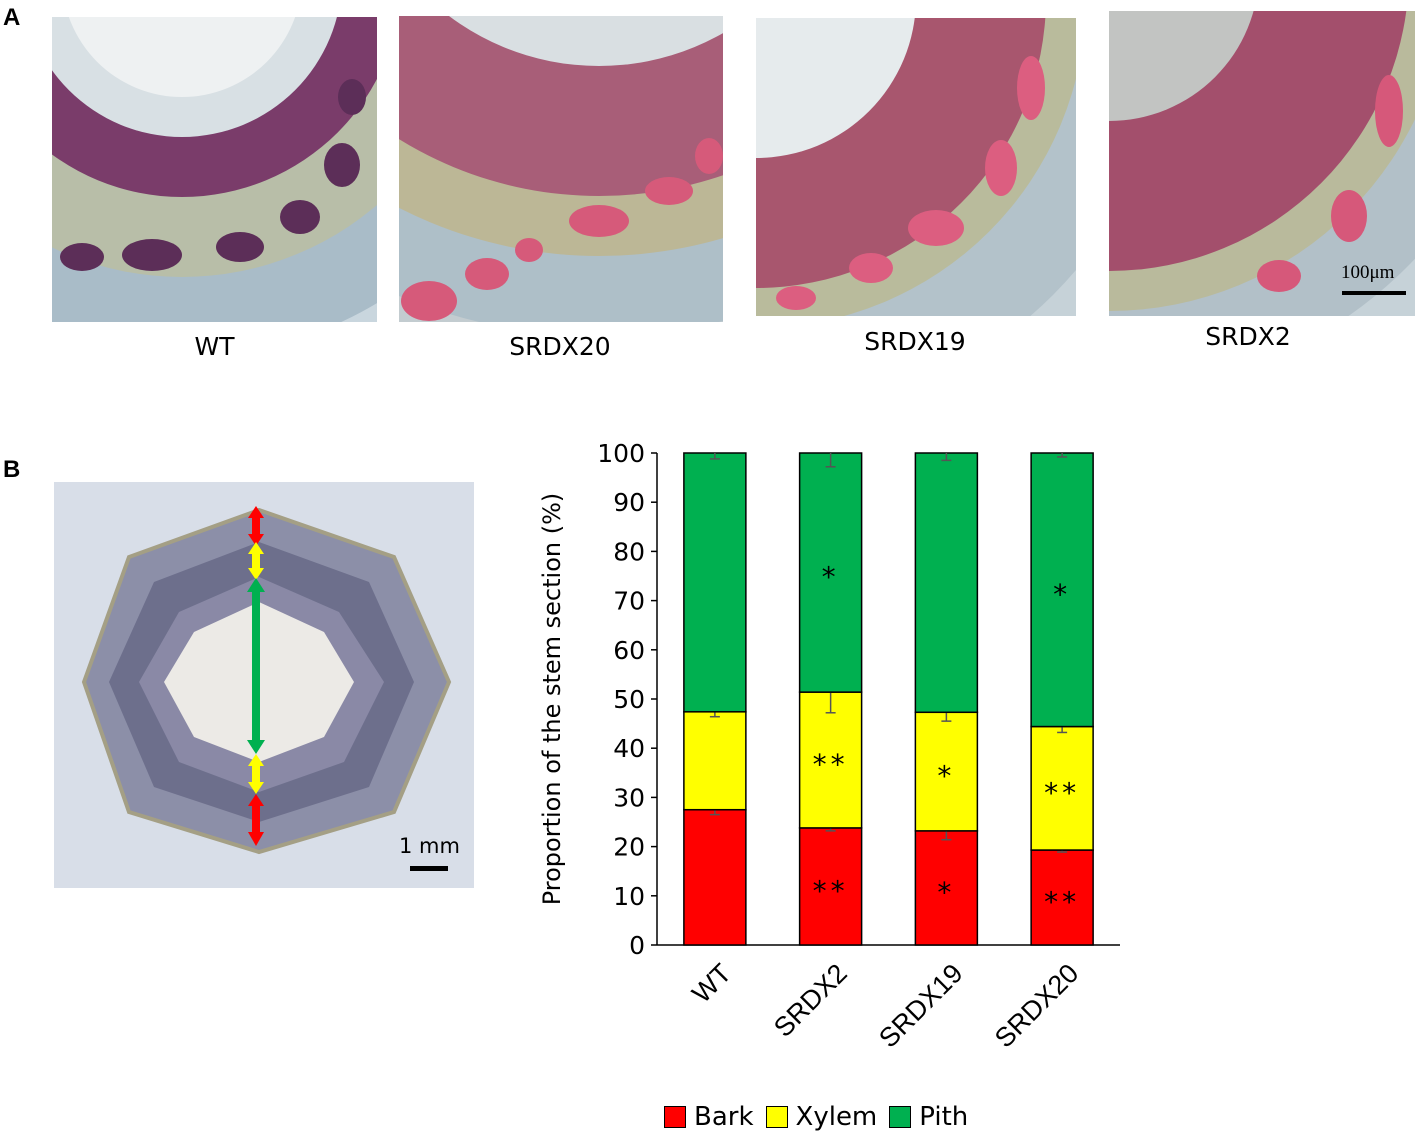  I want to click on bar-bark-srdx2, so click(830, 886).